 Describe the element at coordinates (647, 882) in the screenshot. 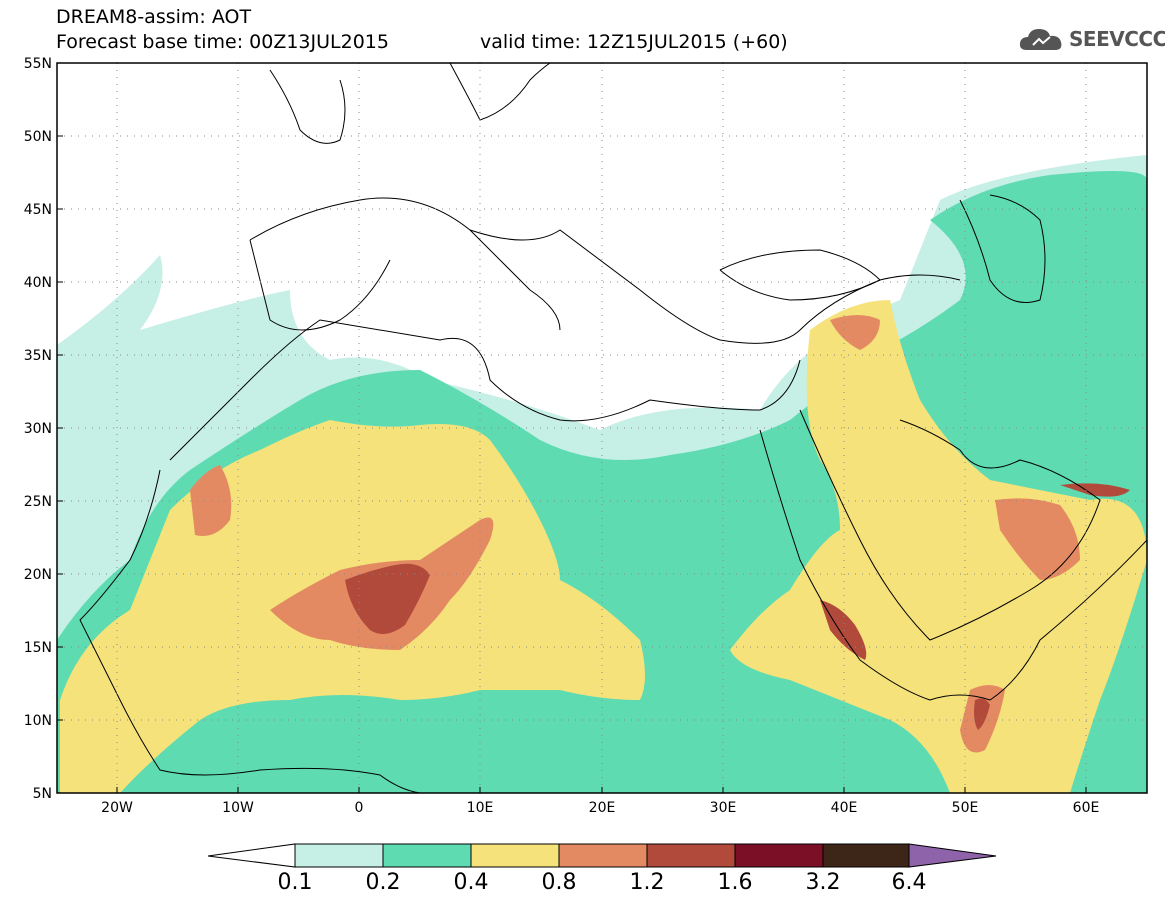

I see `colorbar-label: 1.2` at that location.